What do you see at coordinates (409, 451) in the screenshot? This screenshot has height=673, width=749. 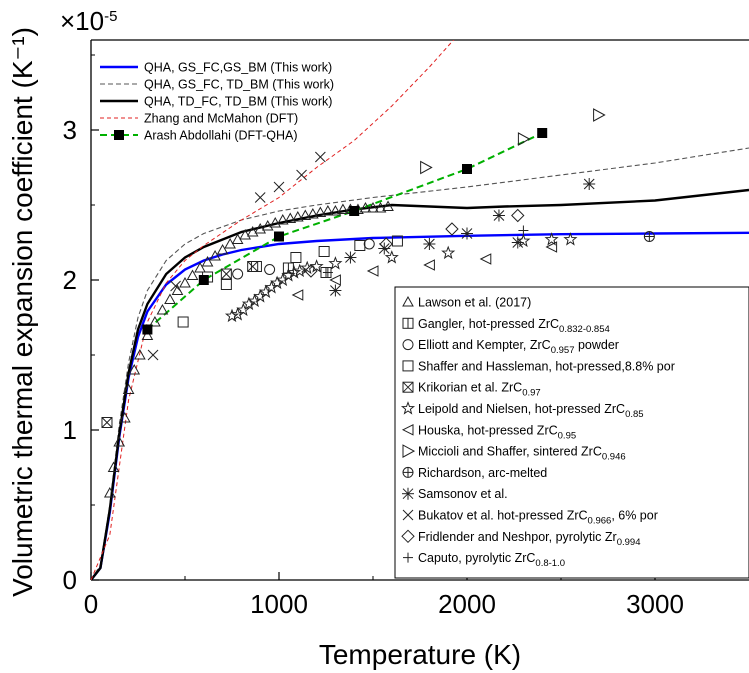 I see `legend-marker-triangle_right` at bounding box center [409, 451].